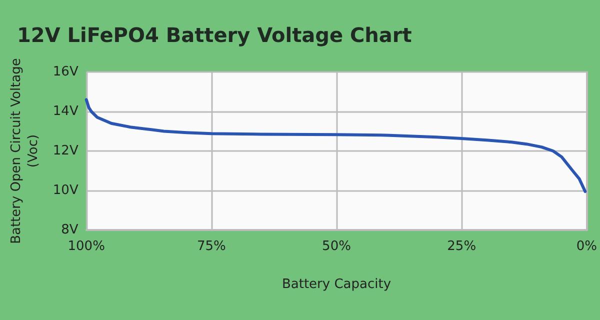  What do you see at coordinates (336, 246) in the screenshot?
I see `x-tick-label: 50%` at bounding box center [336, 246].